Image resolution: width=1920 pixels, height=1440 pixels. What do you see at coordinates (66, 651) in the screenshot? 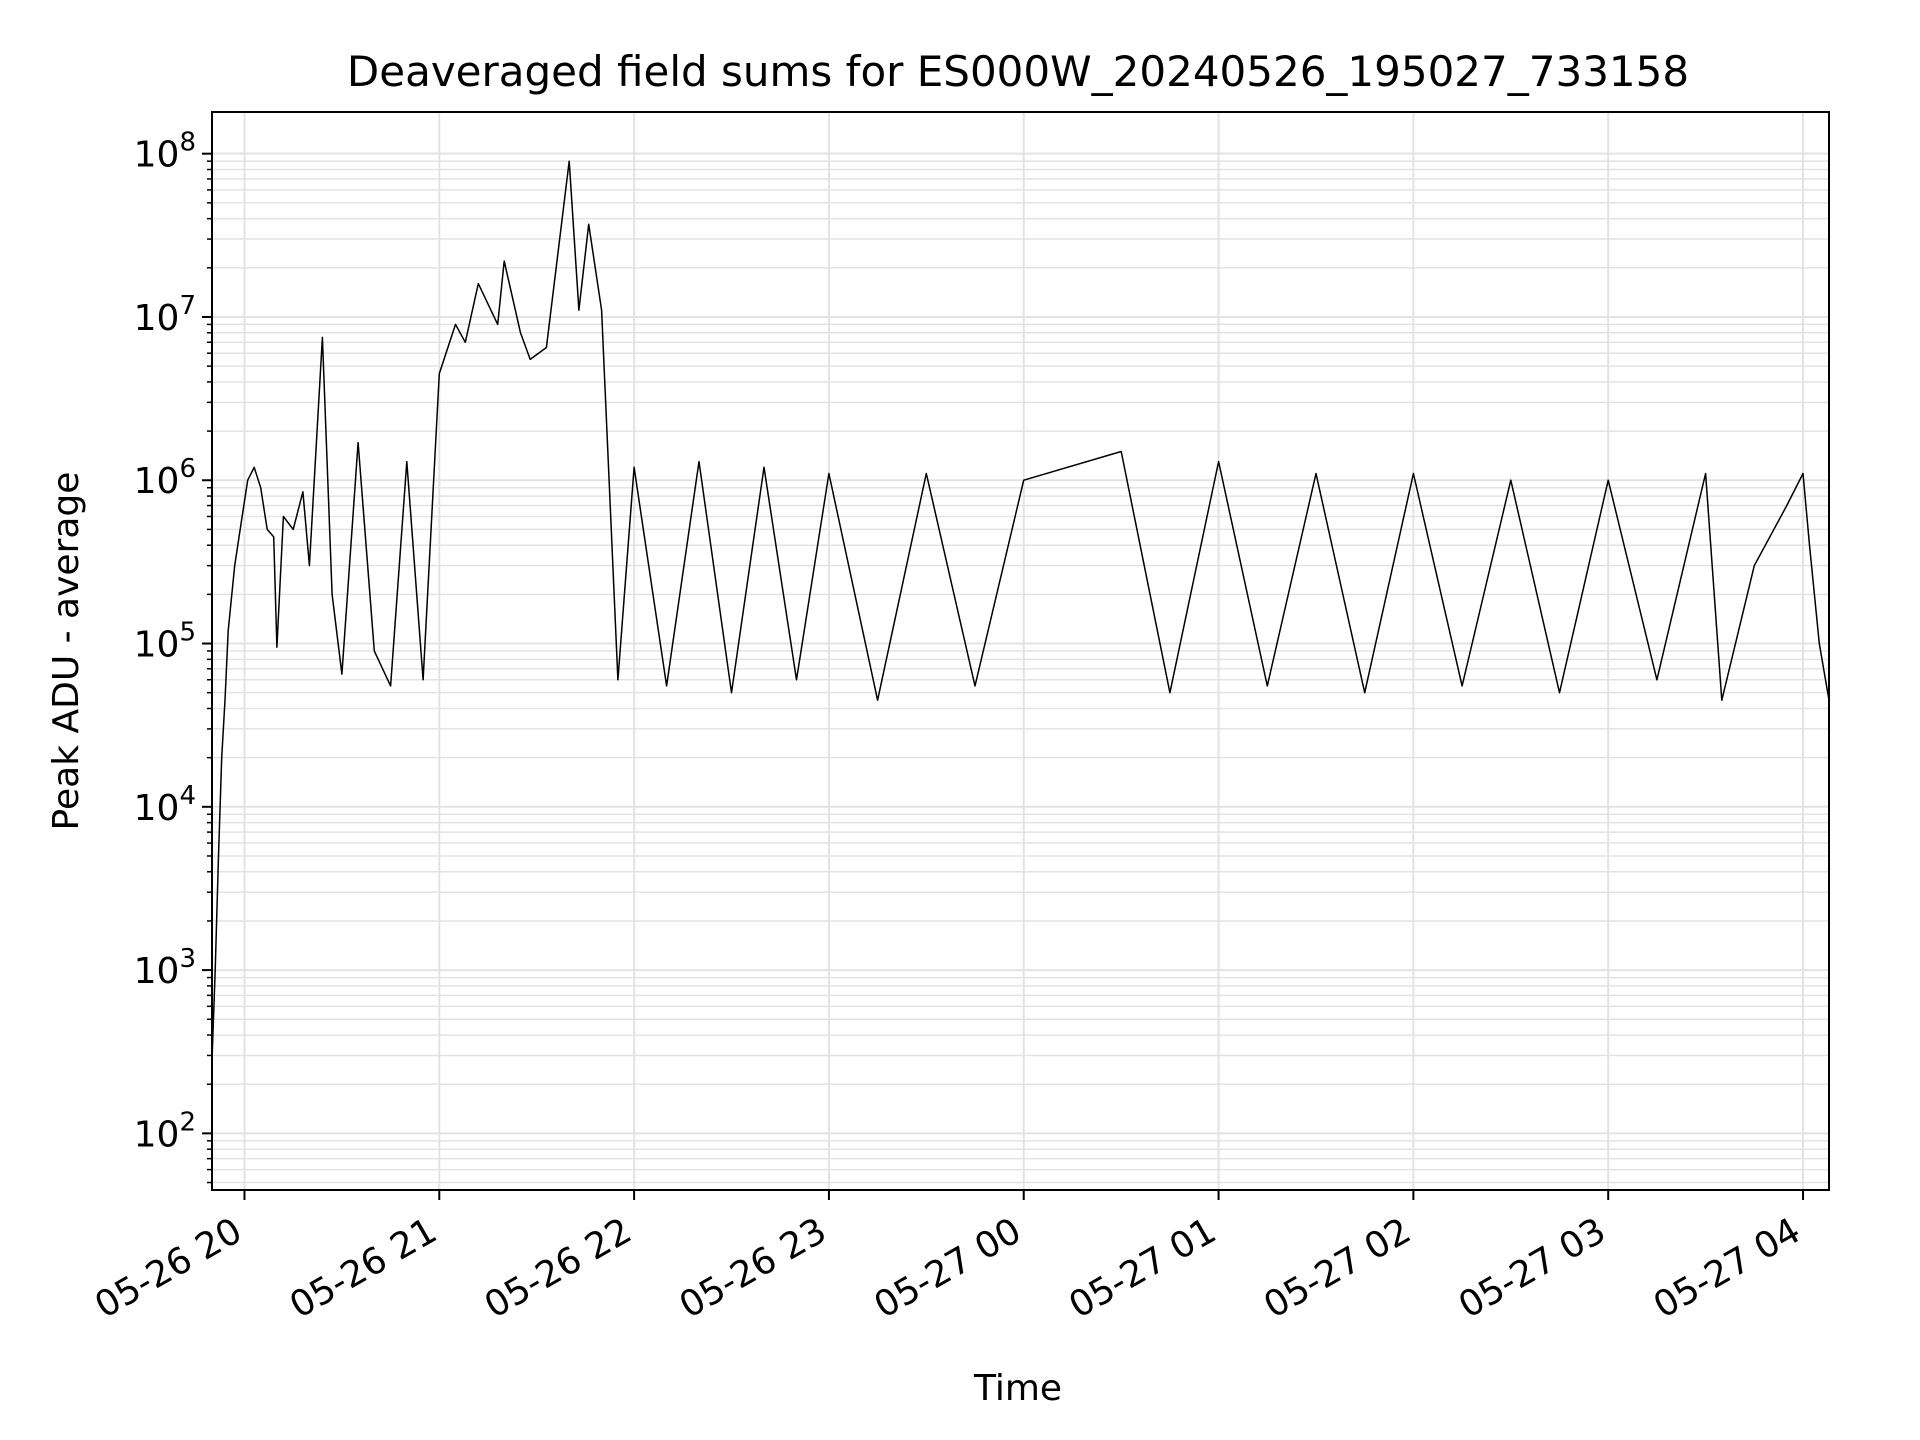
I see `y-axis-label: Peak ADU - average` at bounding box center [66, 651].